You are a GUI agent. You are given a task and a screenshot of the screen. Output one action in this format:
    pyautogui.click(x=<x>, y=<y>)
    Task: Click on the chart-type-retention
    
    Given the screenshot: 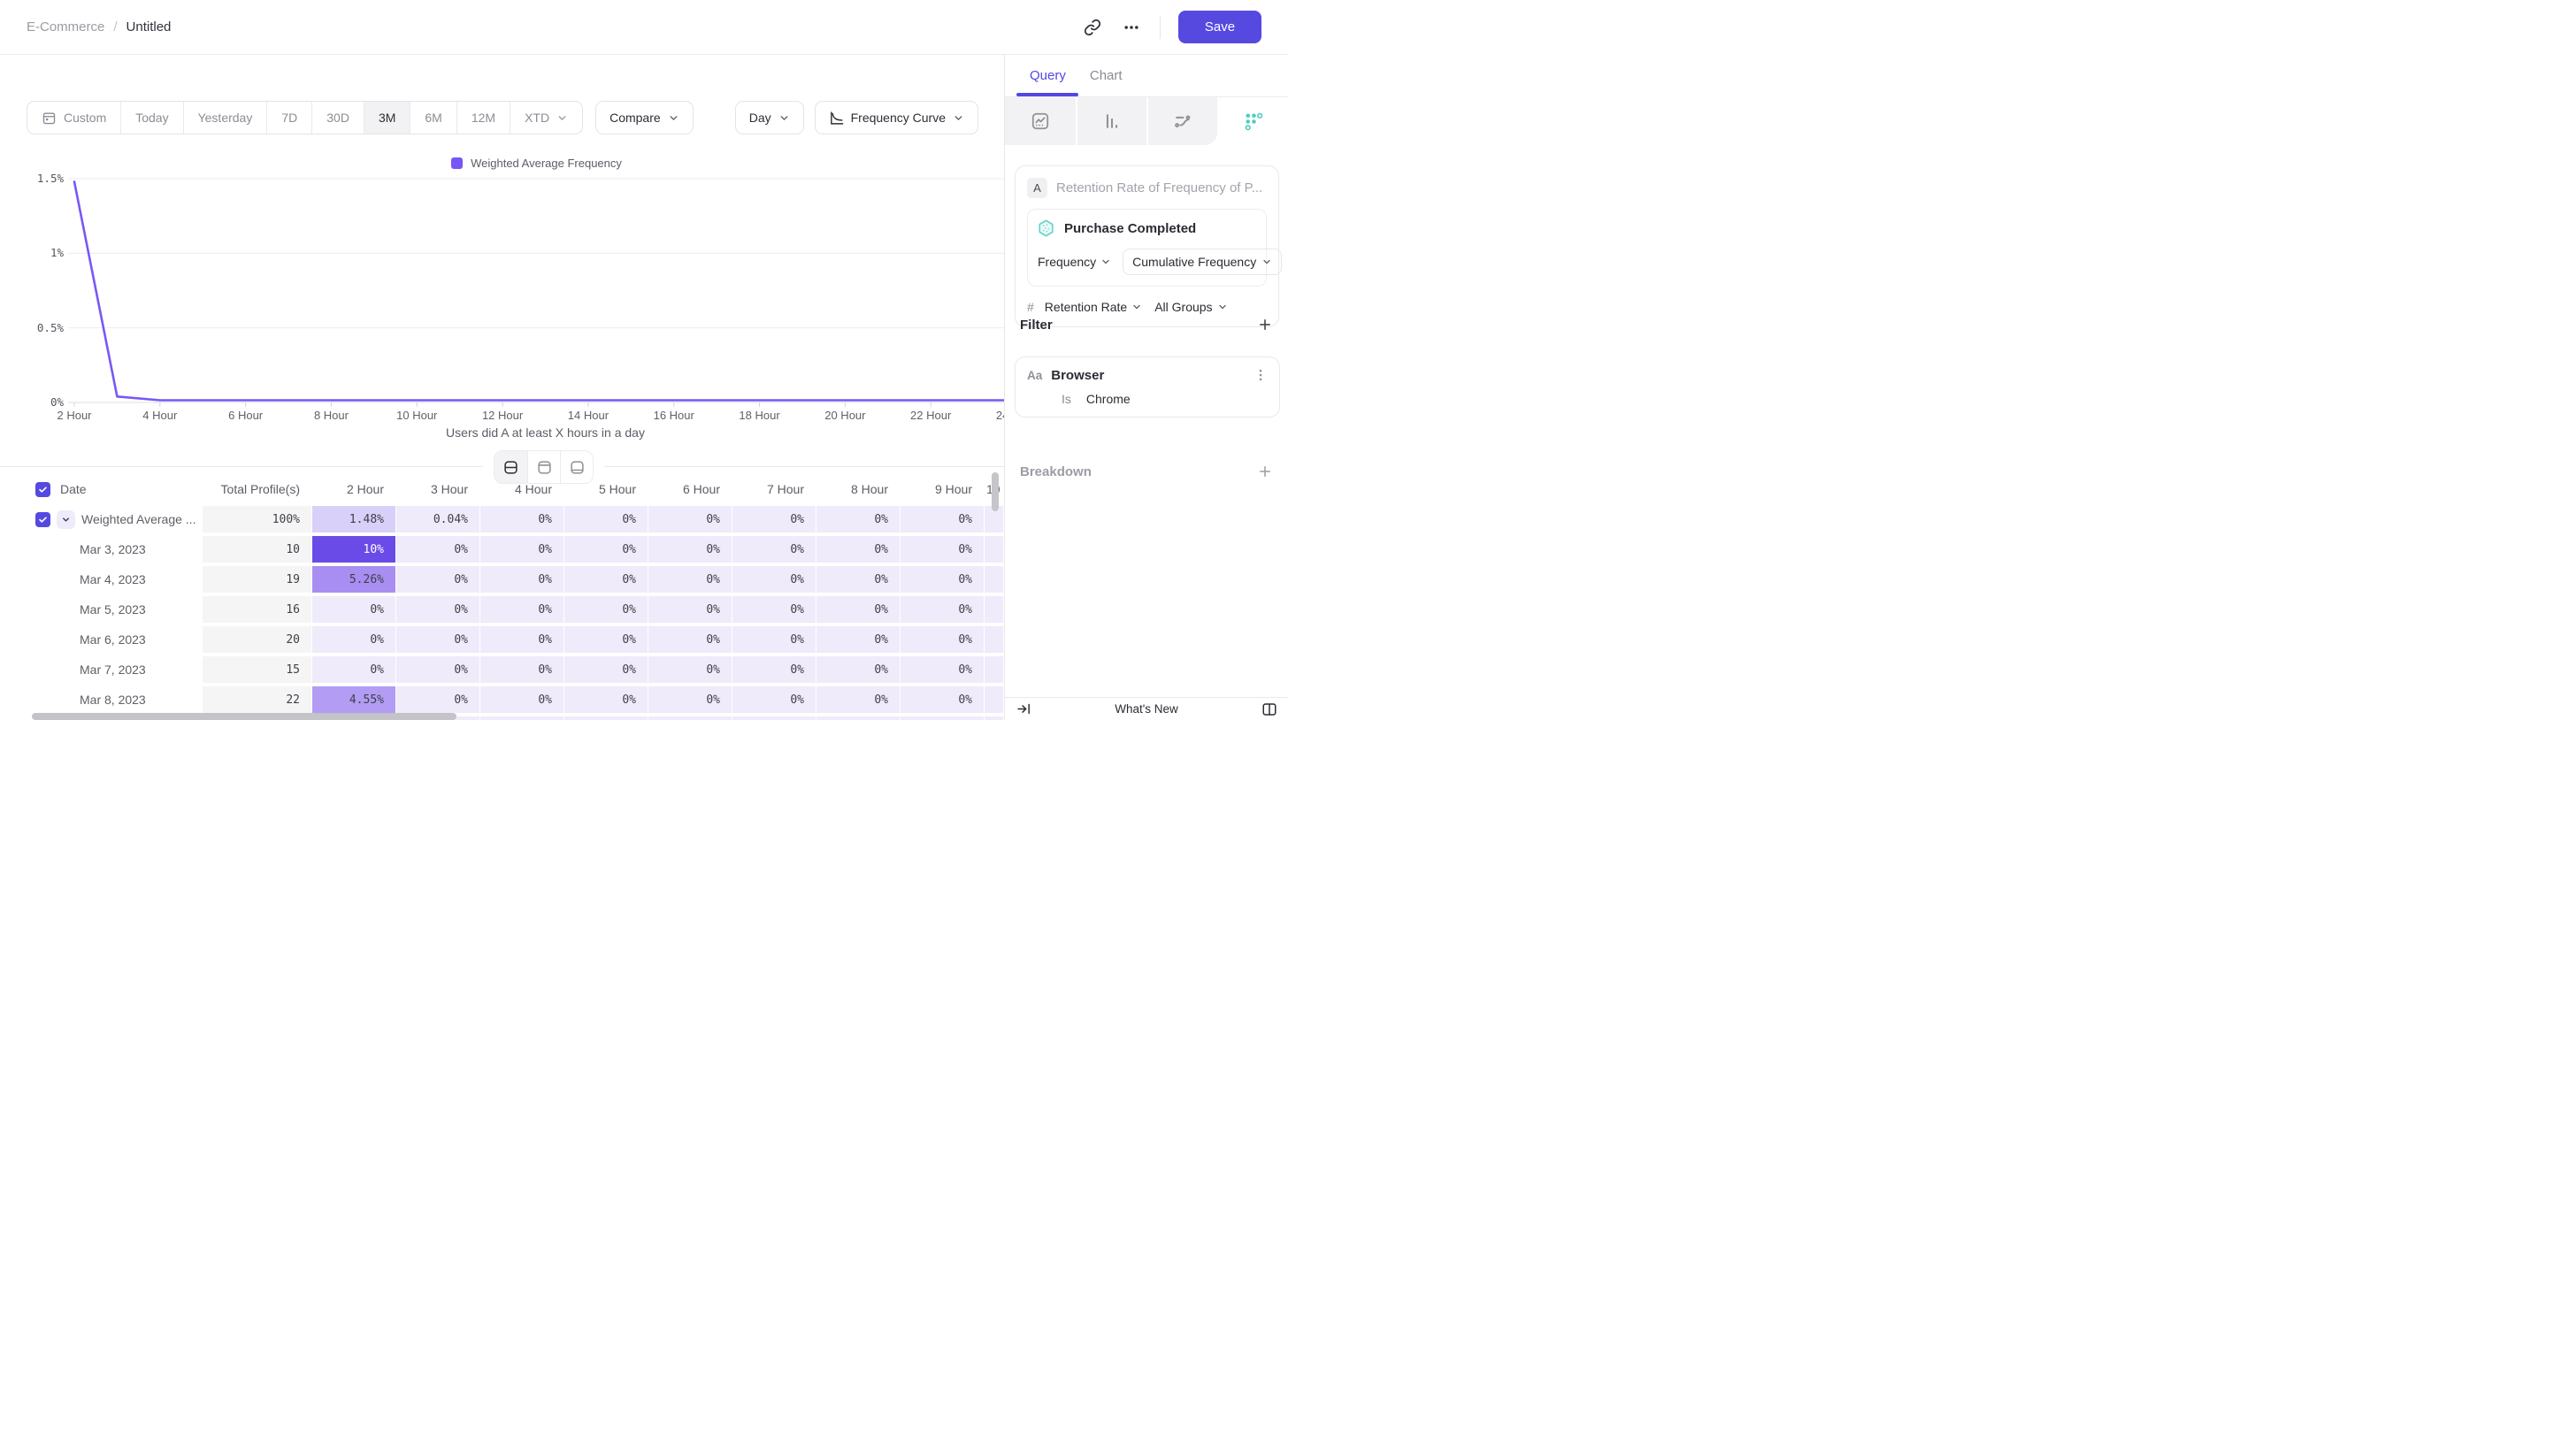 What is the action you would take?
    pyautogui.click(x=1252, y=121)
    